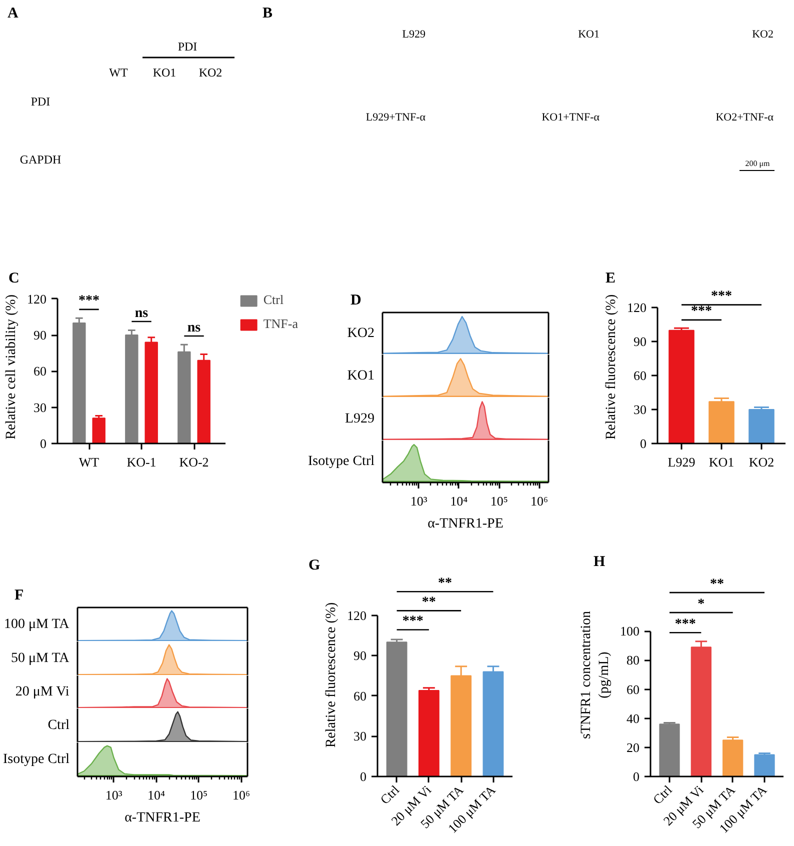 This screenshot has width=794, height=846. Describe the element at coordinates (40, 658) in the screenshot. I see `y-axis-title: 50 μM TA` at that location.